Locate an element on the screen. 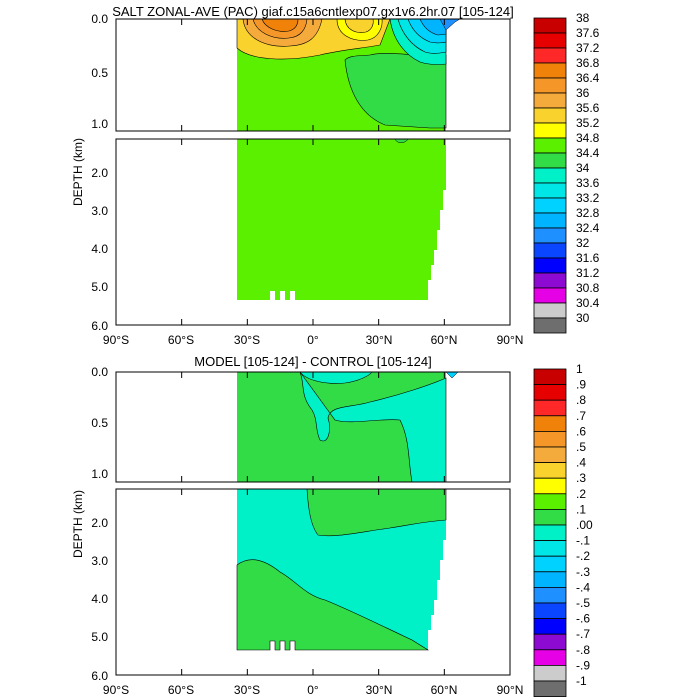 The image size is (700, 700). colorbar-label: 32.4 is located at coordinates (588, 228).